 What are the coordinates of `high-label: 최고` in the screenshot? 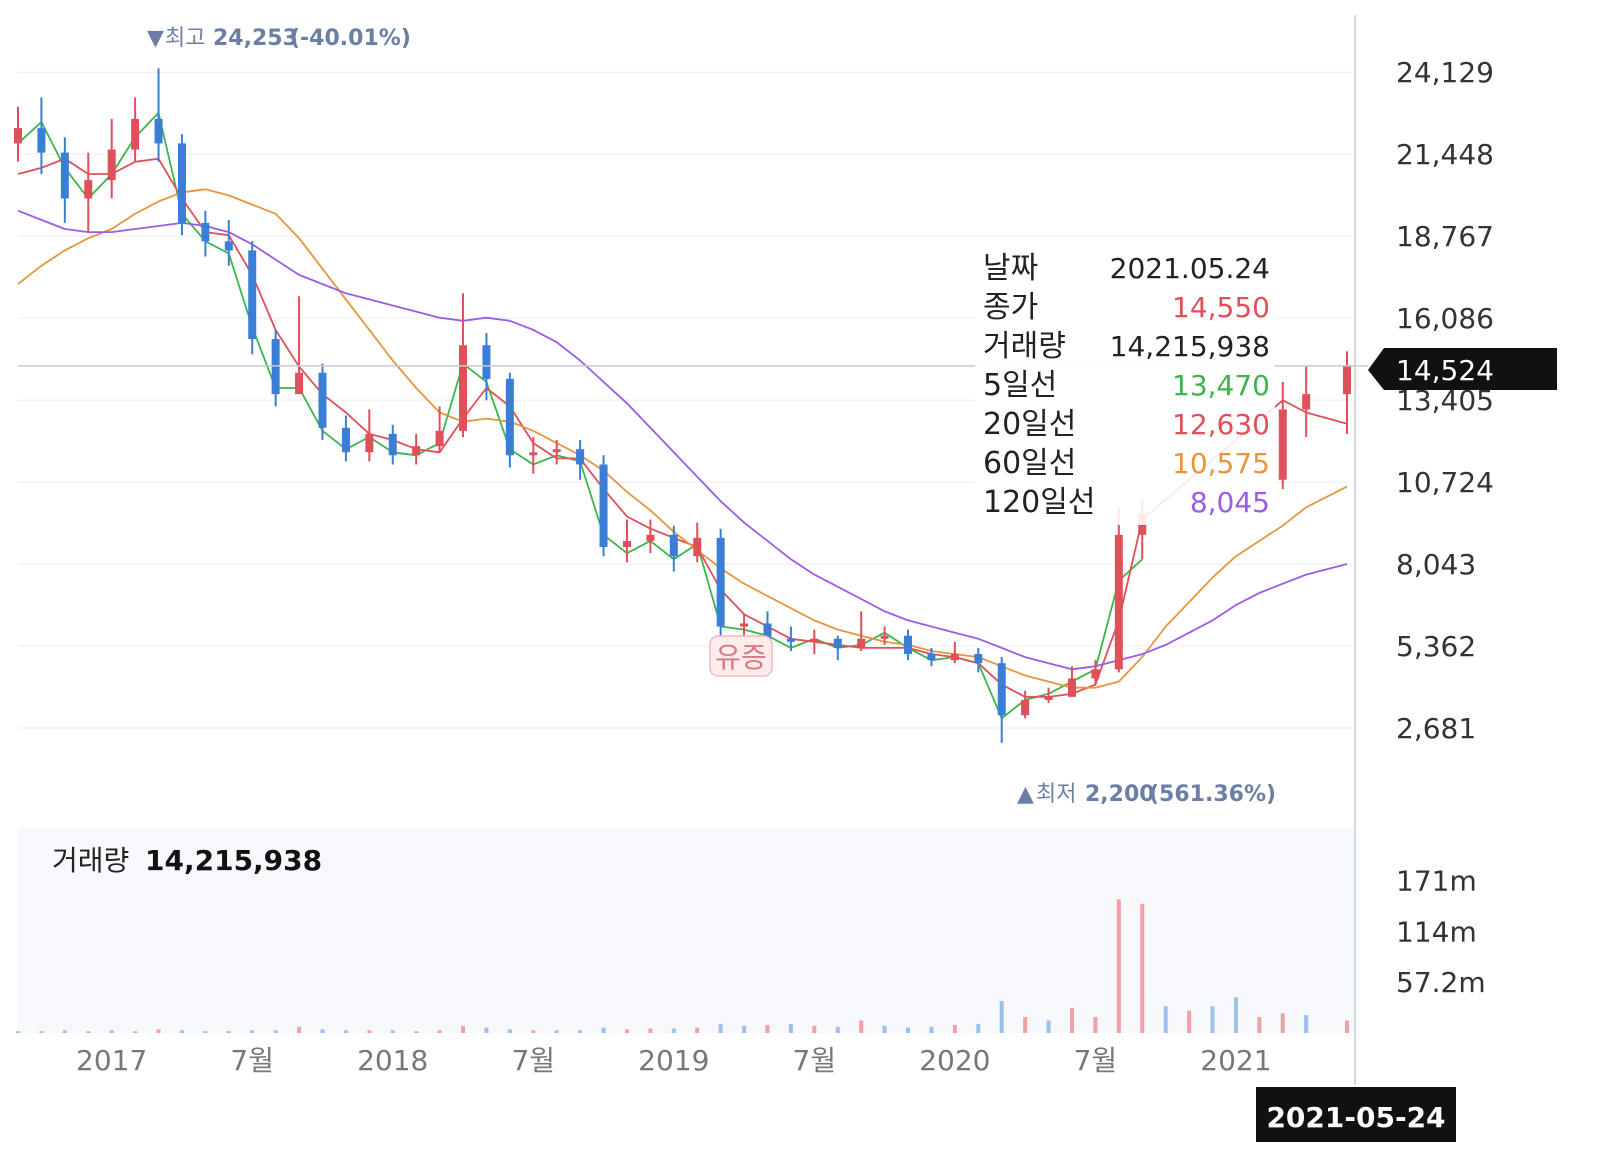 It's located at (185, 38).